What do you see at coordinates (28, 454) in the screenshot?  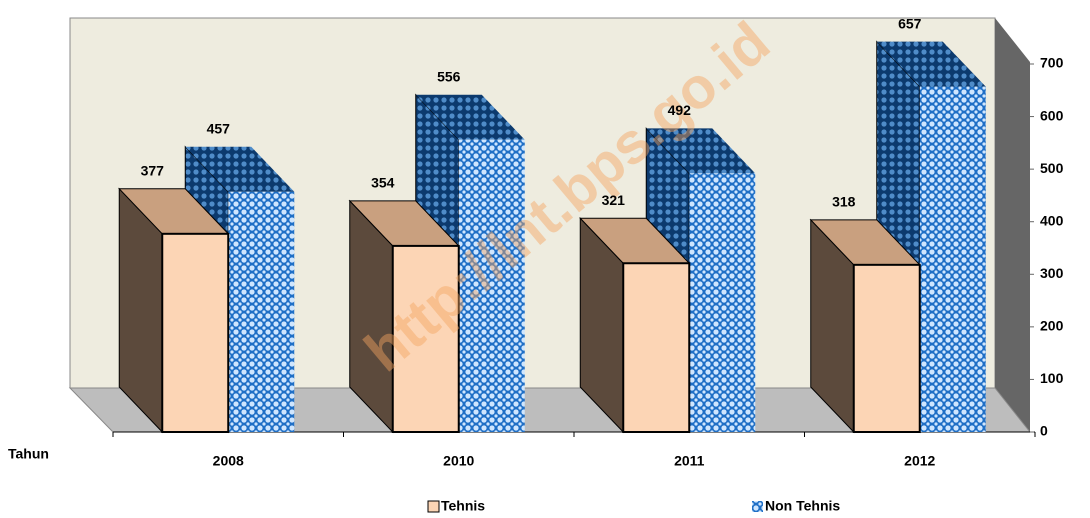 I see `x-axis-label: Tahun` at bounding box center [28, 454].